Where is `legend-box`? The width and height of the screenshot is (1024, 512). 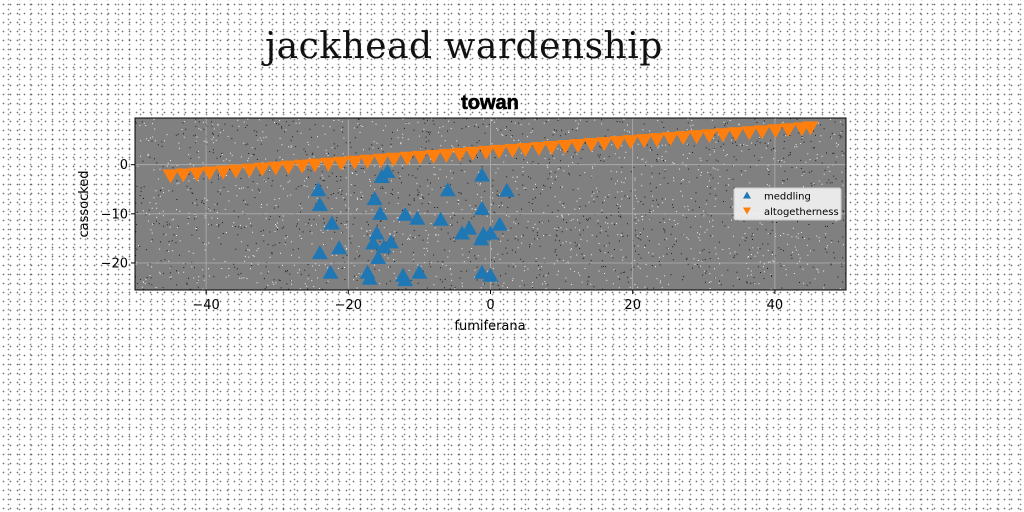 legend-box is located at coordinates (787, 204).